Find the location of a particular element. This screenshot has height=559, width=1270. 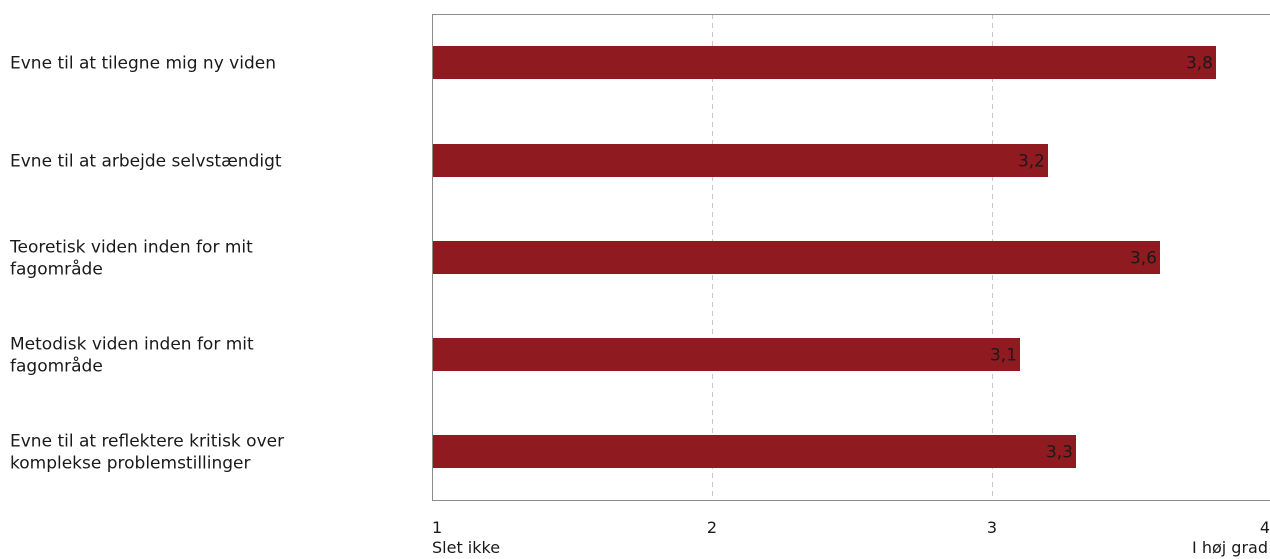

x-tick-label-3: 3 is located at coordinates (992, 527).